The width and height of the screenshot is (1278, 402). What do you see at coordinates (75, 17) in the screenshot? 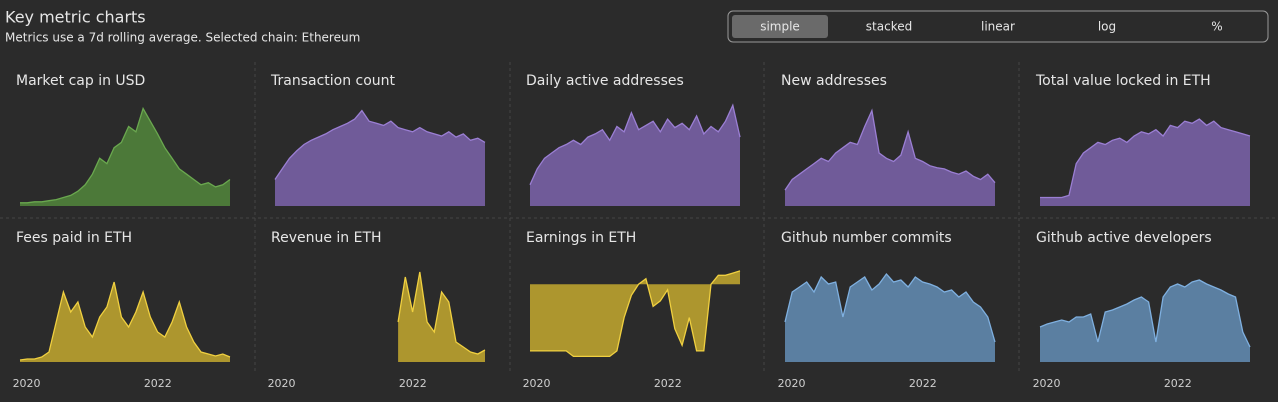
I see `page-title: Key metric charts` at bounding box center [75, 17].